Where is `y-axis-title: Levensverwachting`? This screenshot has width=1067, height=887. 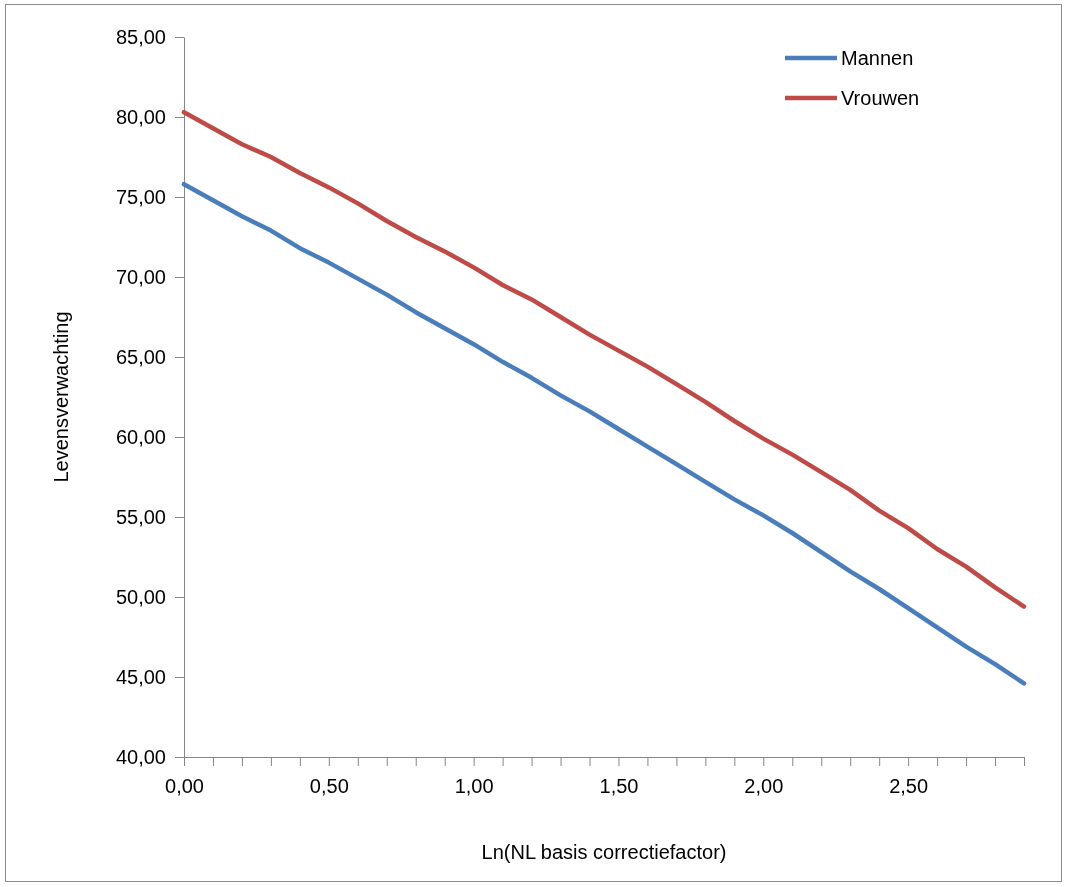 y-axis-title: Levensverwachting is located at coordinates (61, 397).